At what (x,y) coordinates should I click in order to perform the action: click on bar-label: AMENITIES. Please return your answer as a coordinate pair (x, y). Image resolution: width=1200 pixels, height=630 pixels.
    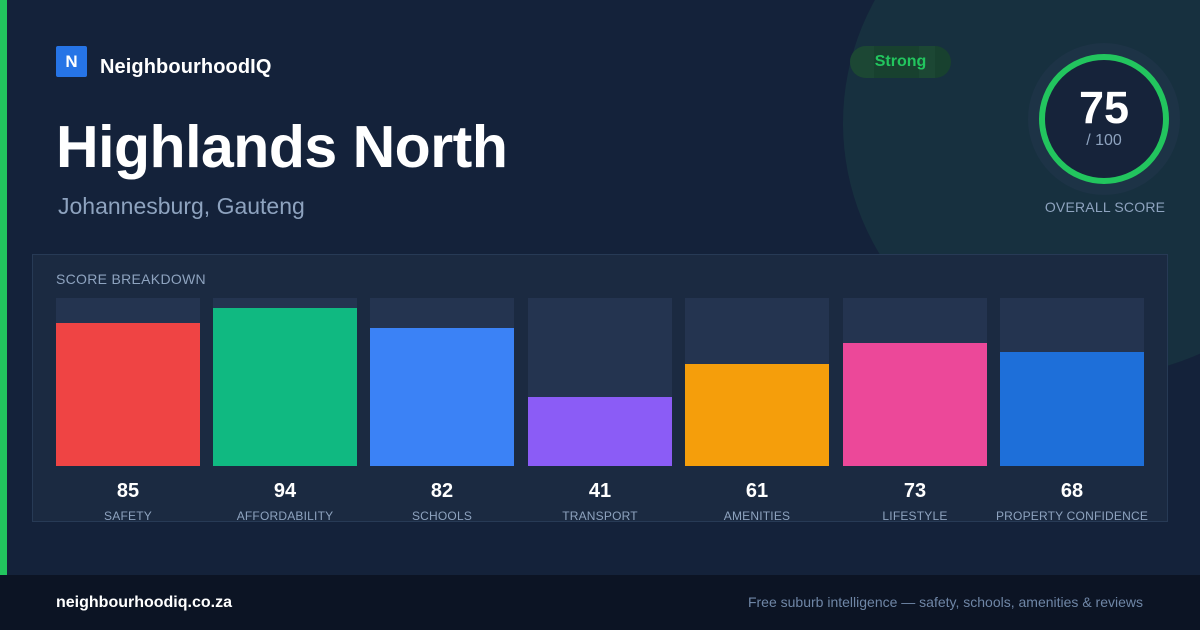
    Looking at the image, I should click on (757, 516).